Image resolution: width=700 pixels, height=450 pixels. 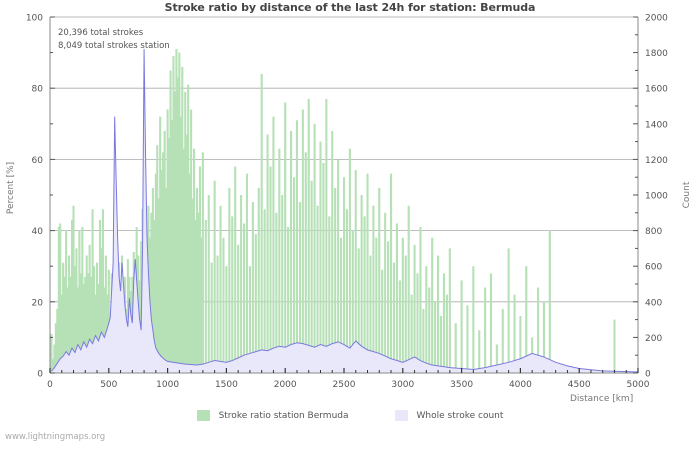 What do you see at coordinates (579, 385) in the screenshot?
I see `svg-text: 4500` at bounding box center [579, 385].